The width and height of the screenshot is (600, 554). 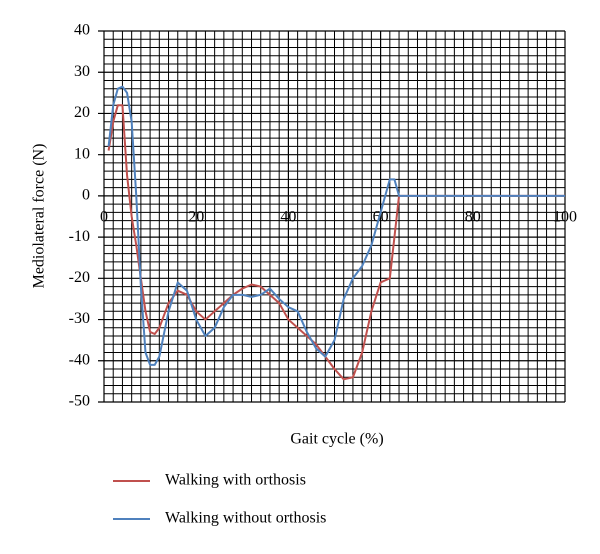 I want to click on y-tick-label: -10, so click(x=79, y=236).